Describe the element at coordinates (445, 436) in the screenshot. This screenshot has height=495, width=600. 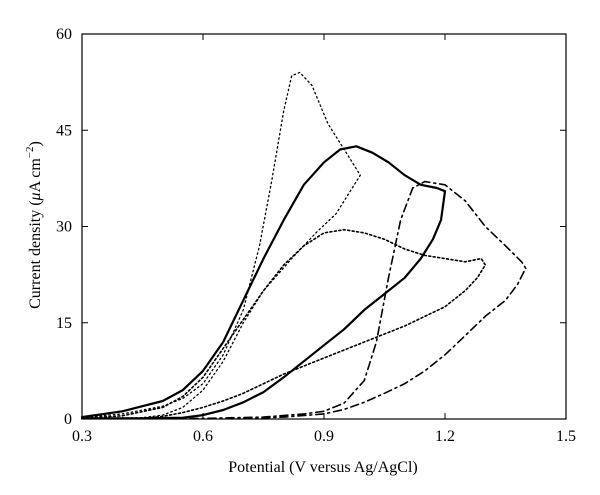
I see `x-tick-label: 1.2` at that location.